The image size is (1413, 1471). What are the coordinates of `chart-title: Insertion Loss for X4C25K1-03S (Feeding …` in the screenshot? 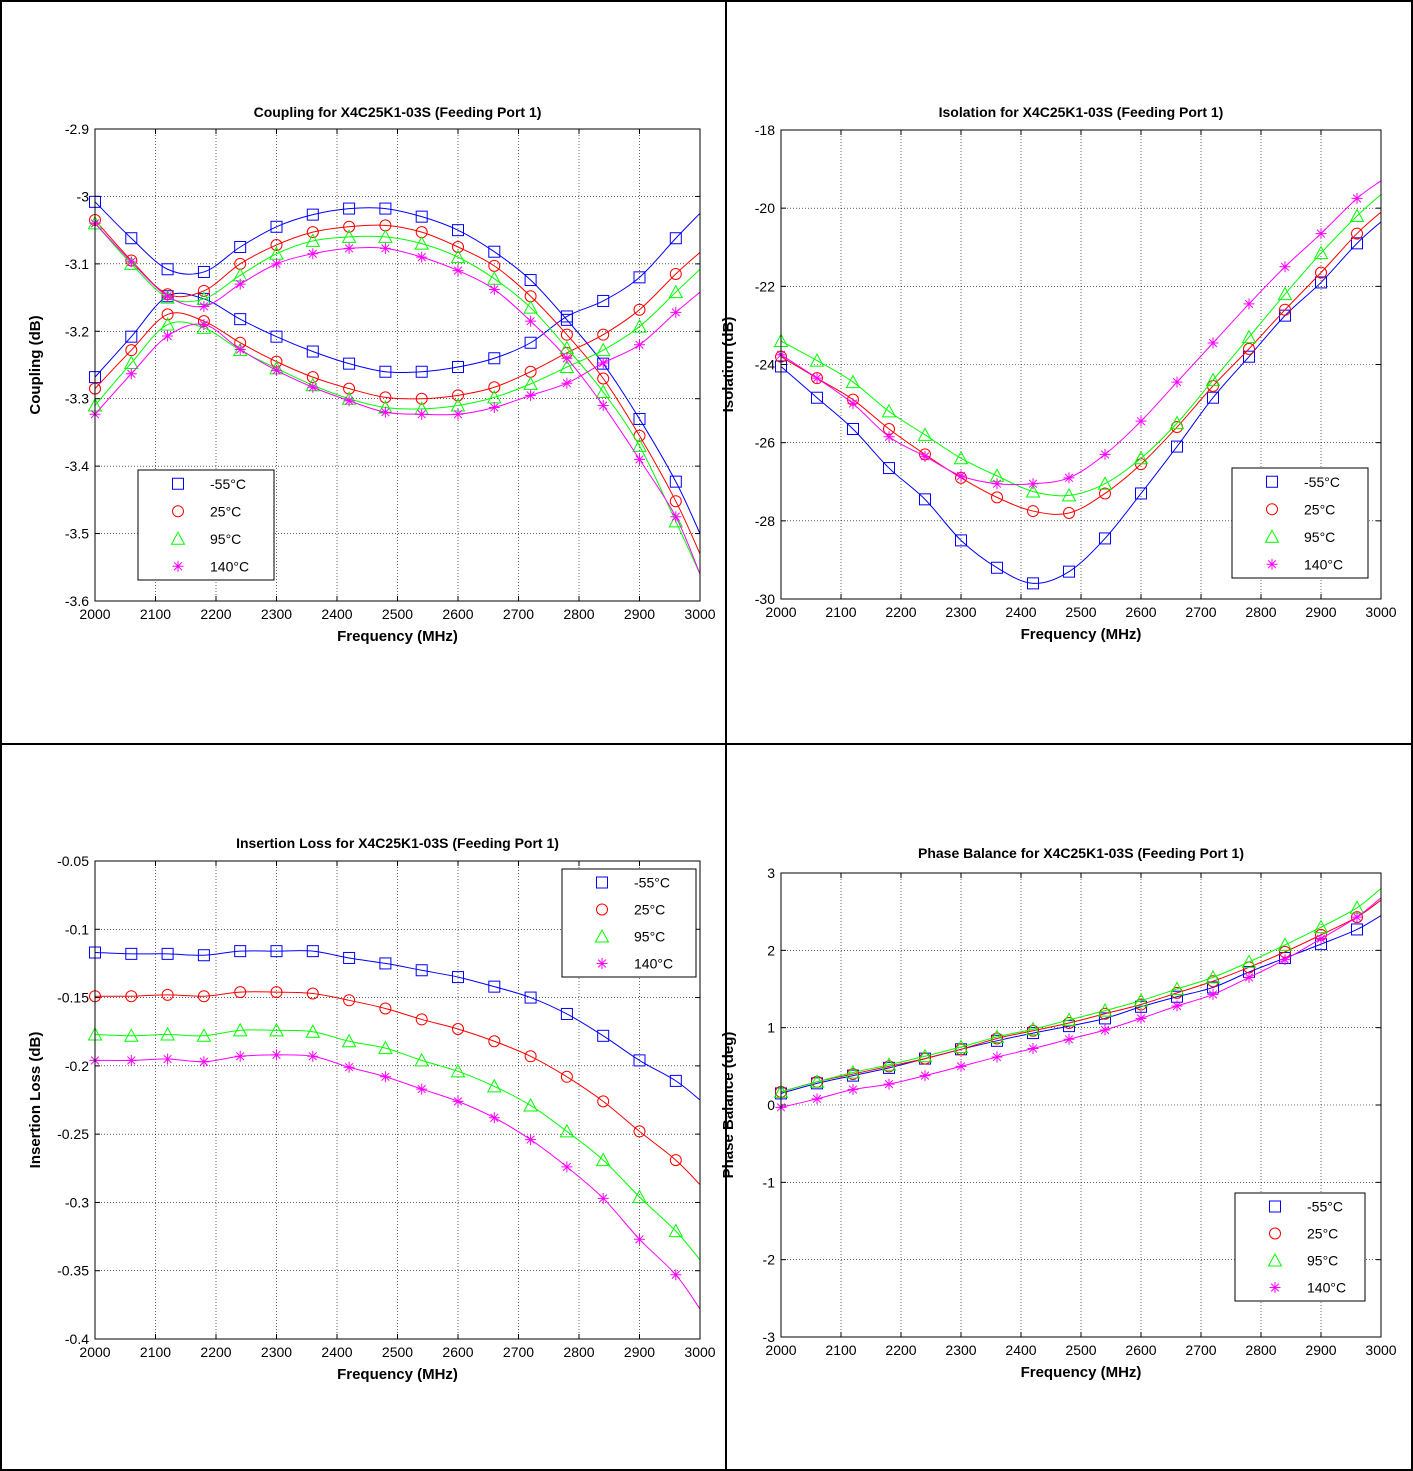 It's located at (397, 843).